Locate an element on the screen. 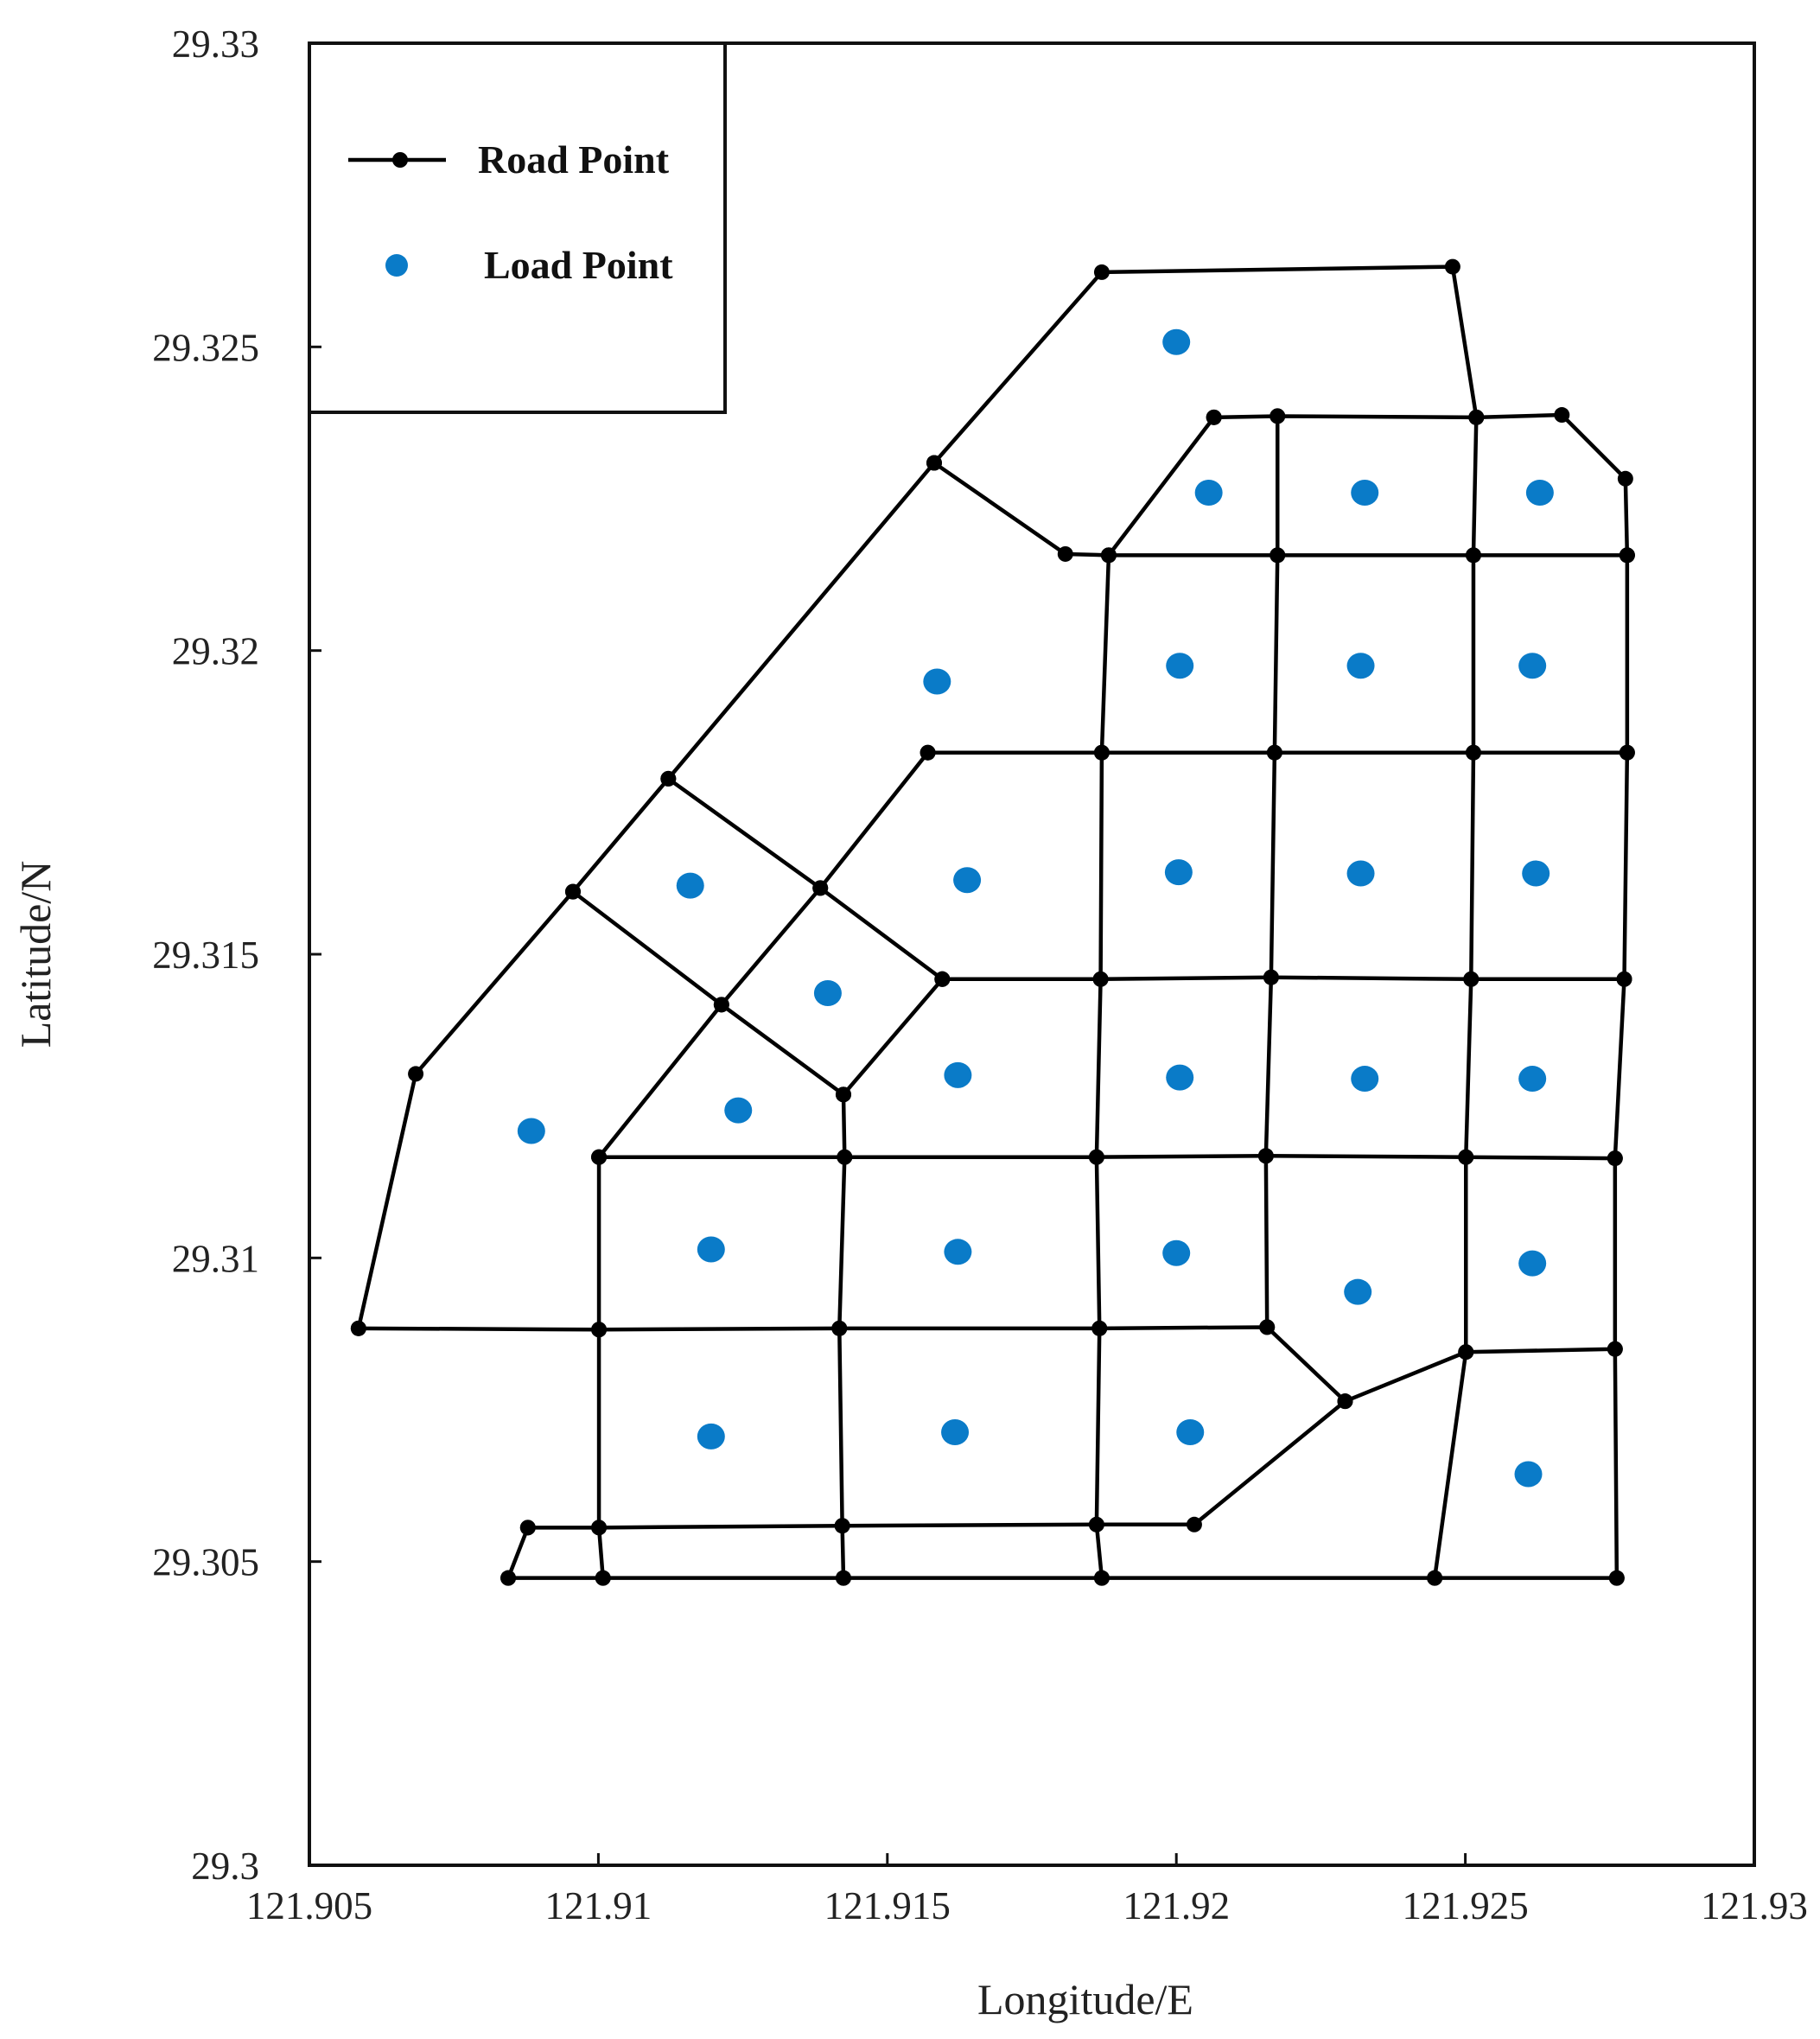 The image size is (1820, 2039). y-tick-label: 29.31 is located at coordinates (215, 1258).